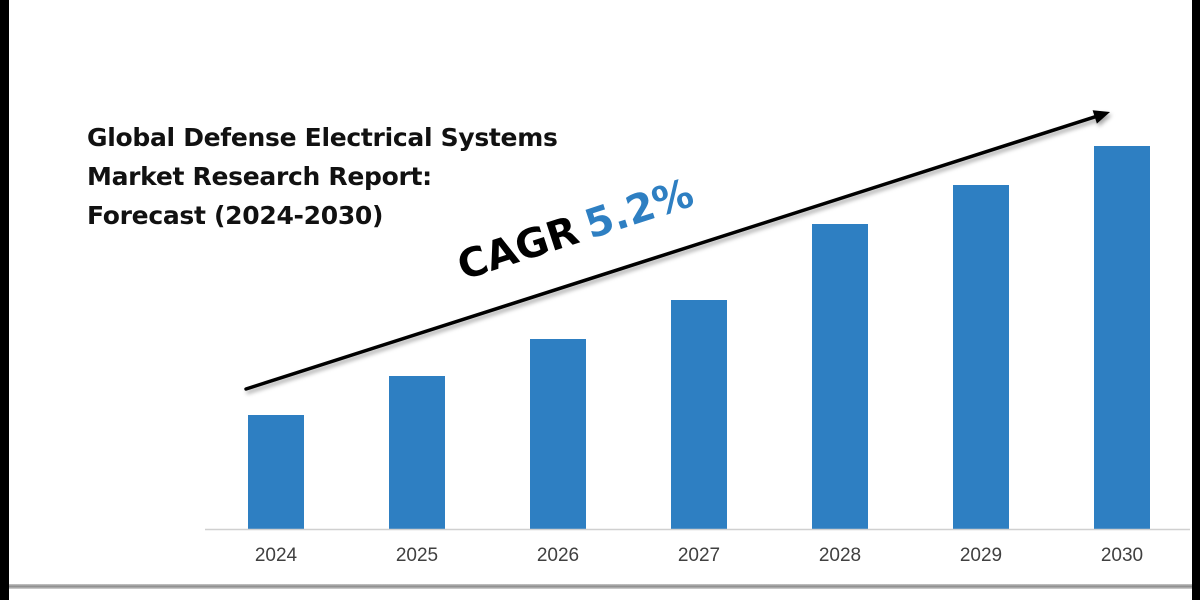 The image size is (1200, 600). Describe the element at coordinates (276, 472) in the screenshot. I see `bar-2024` at that location.